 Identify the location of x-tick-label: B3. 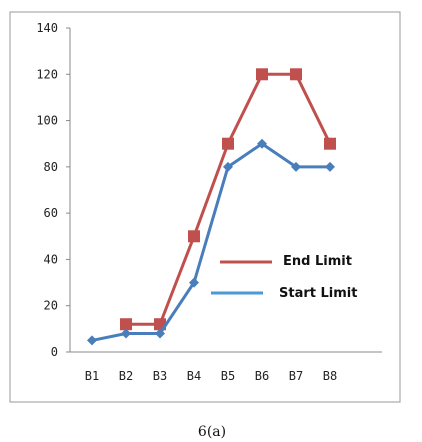
(160, 376).